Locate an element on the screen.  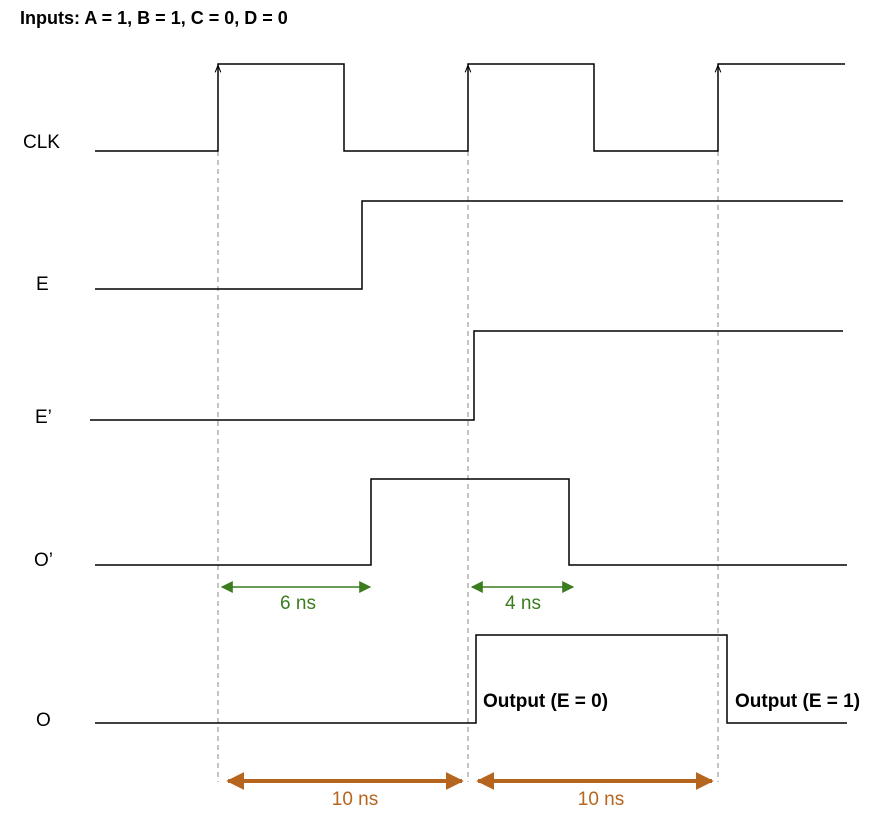
clk-wave is located at coordinates (470, 107).